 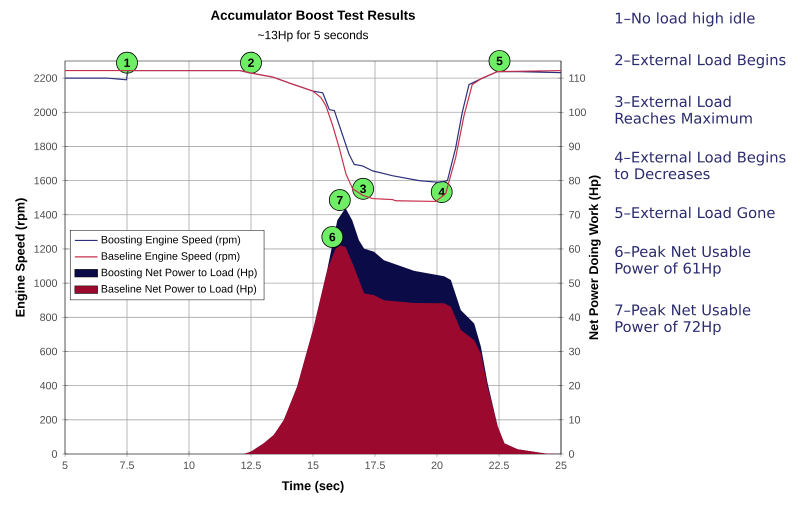 I want to click on legend-label: Boosting Engine Speed (rpm), so click(x=171, y=241).